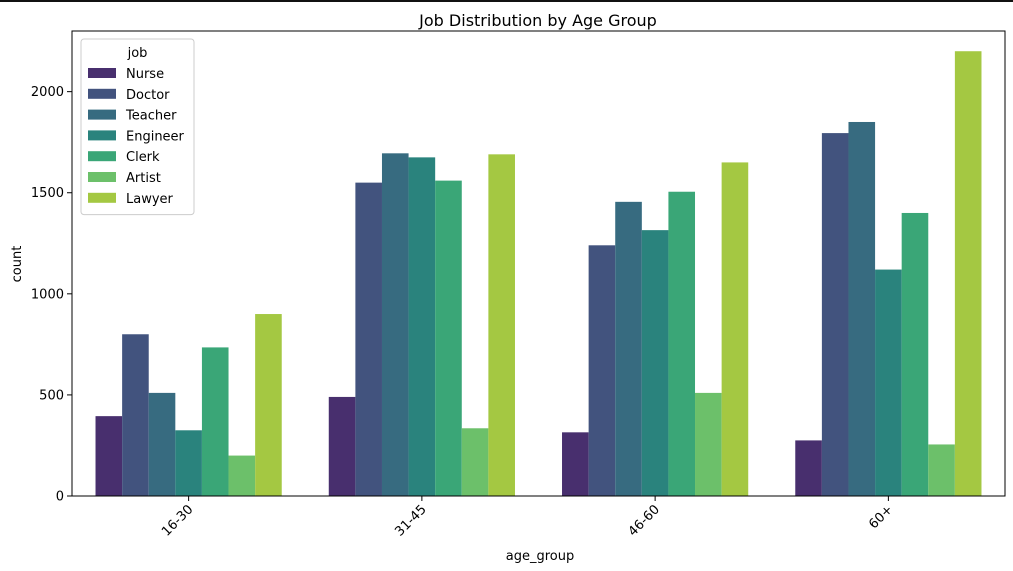  What do you see at coordinates (60, 497) in the screenshot?
I see `y-tick-label: 0` at bounding box center [60, 497].